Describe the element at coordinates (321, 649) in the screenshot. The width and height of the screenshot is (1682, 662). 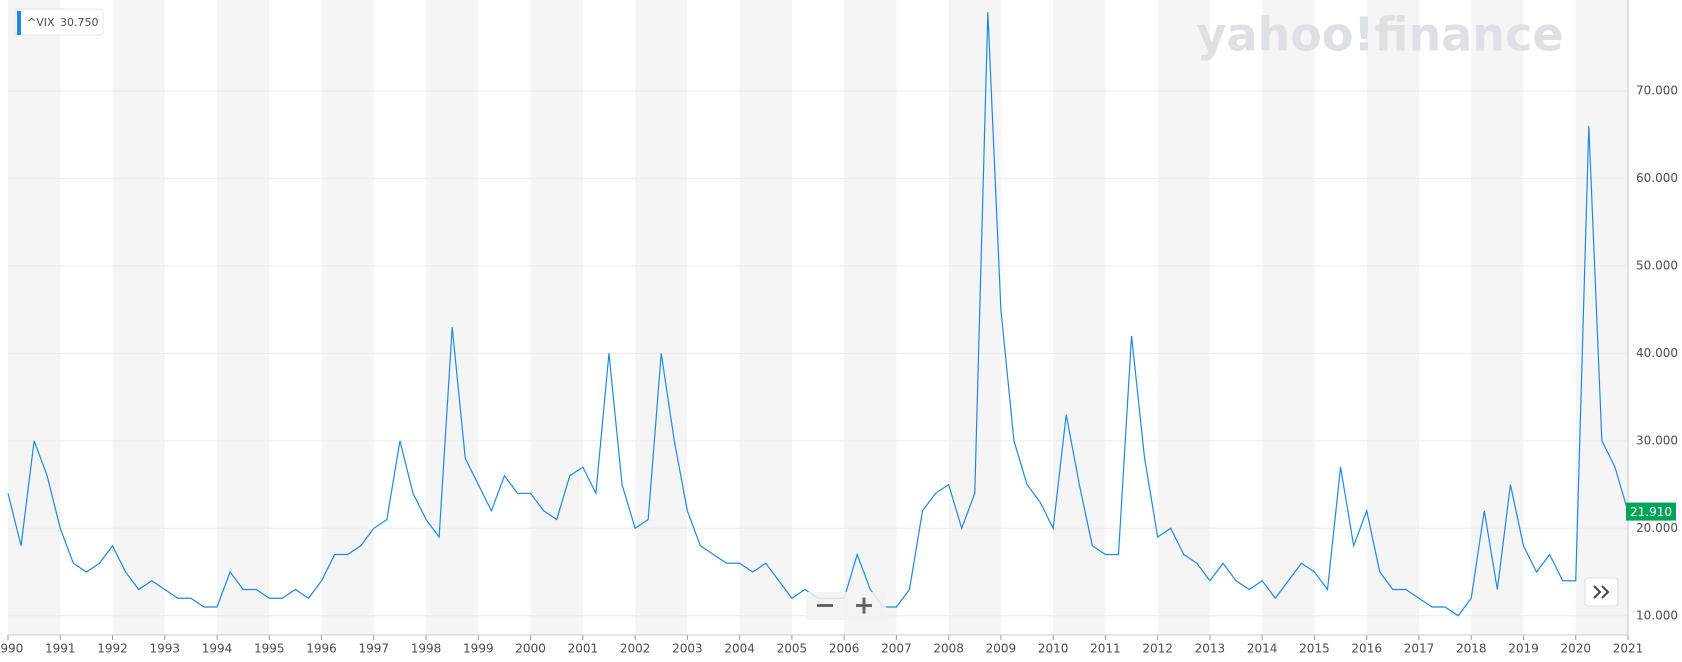
I see `x-tick-label: 1996` at that location.